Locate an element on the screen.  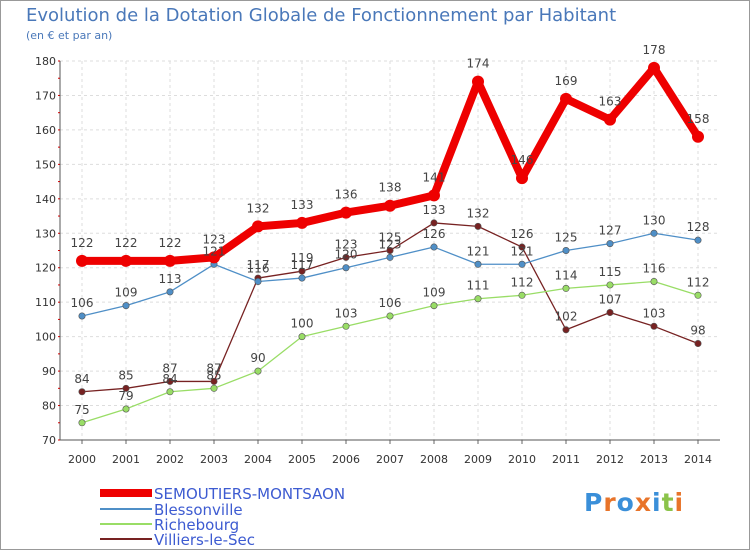
data-label: 123 is located at coordinates (346, 244).